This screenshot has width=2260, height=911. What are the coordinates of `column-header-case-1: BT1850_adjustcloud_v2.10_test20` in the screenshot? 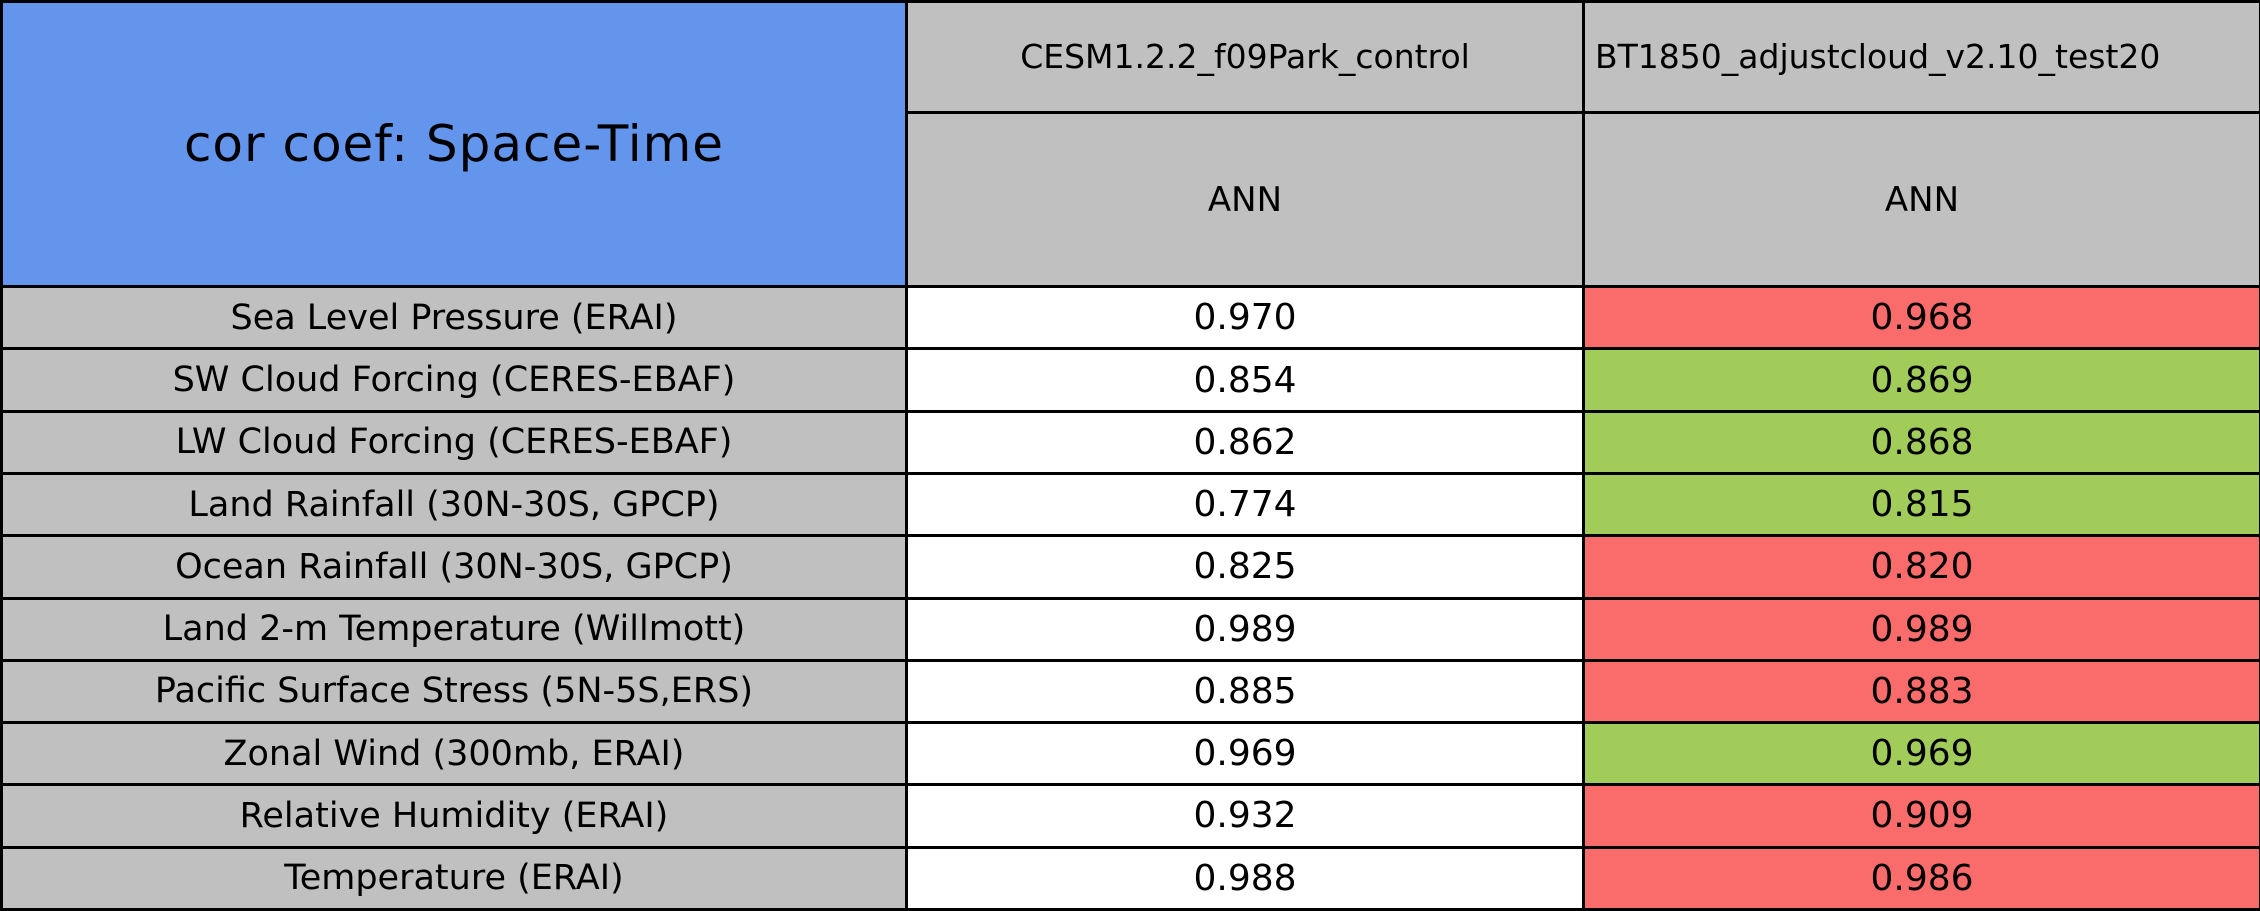 It's located at (1921, 57).